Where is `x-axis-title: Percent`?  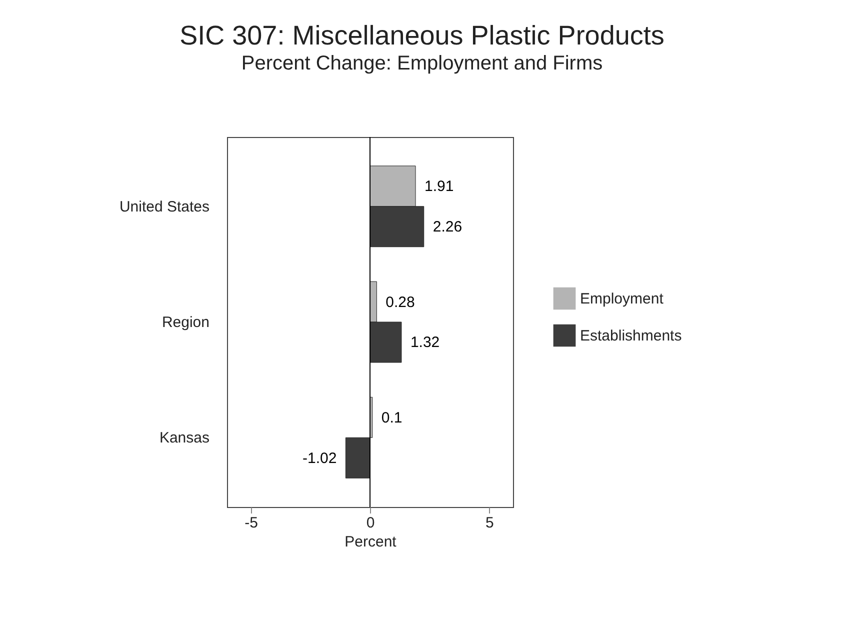 x-axis-title: Percent is located at coordinates (371, 542).